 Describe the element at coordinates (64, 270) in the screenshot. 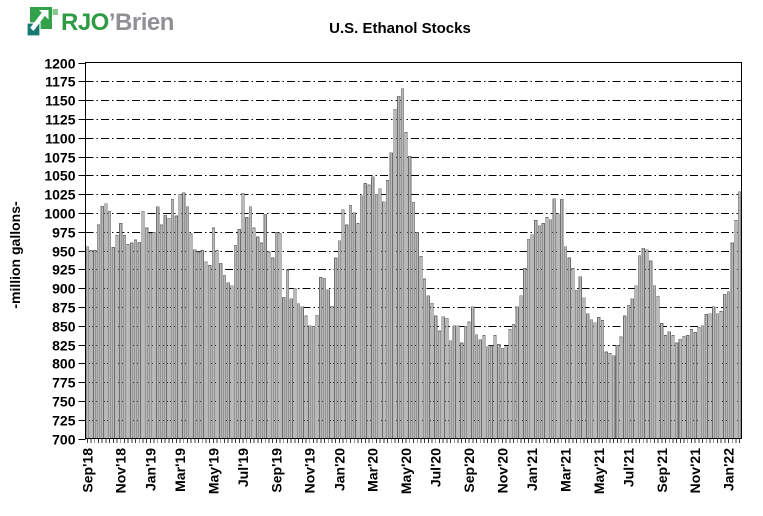

I see `y-tick-label: 925` at that location.